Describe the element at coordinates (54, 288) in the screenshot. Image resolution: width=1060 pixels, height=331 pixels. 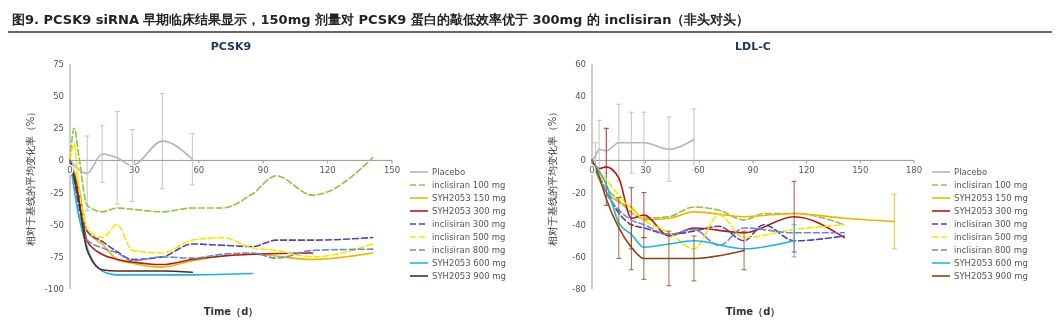
I see `y-tick-label: -100` at that location.